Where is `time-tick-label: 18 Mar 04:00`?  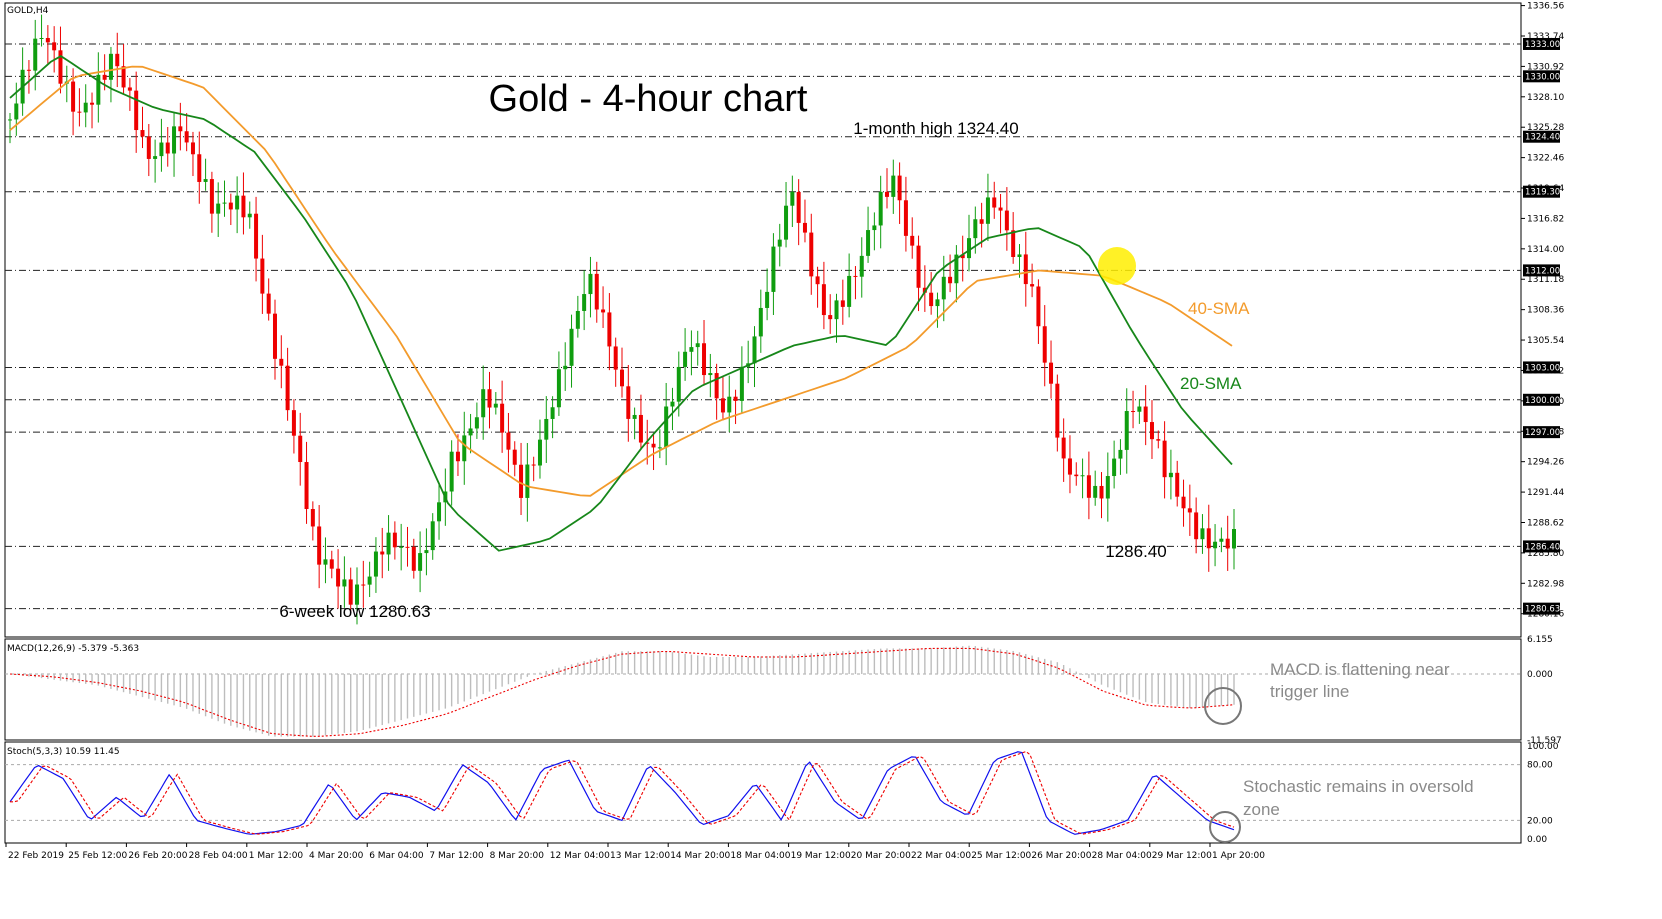
time-tick-label: 18 Mar 04:00 is located at coordinates (760, 856).